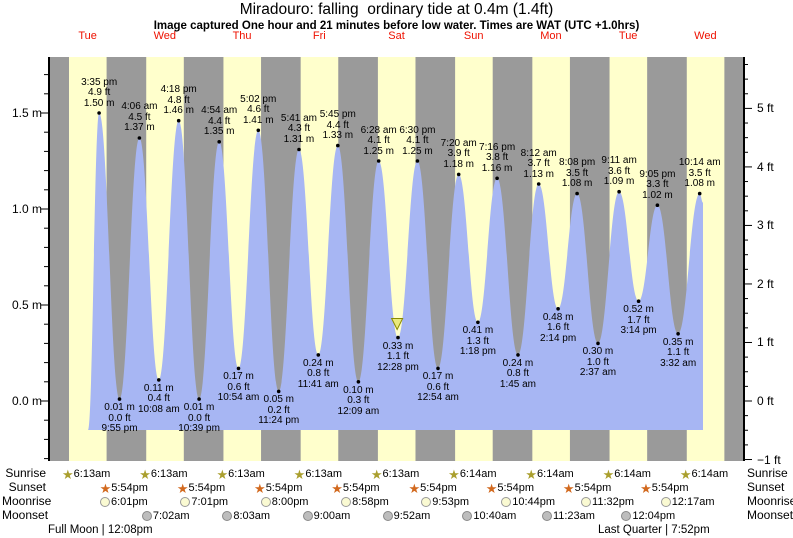 The width and height of the screenshot is (793, 538). Describe the element at coordinates (628, 36) in the screenshot. I see `day-label: Tue24–May` at that location.